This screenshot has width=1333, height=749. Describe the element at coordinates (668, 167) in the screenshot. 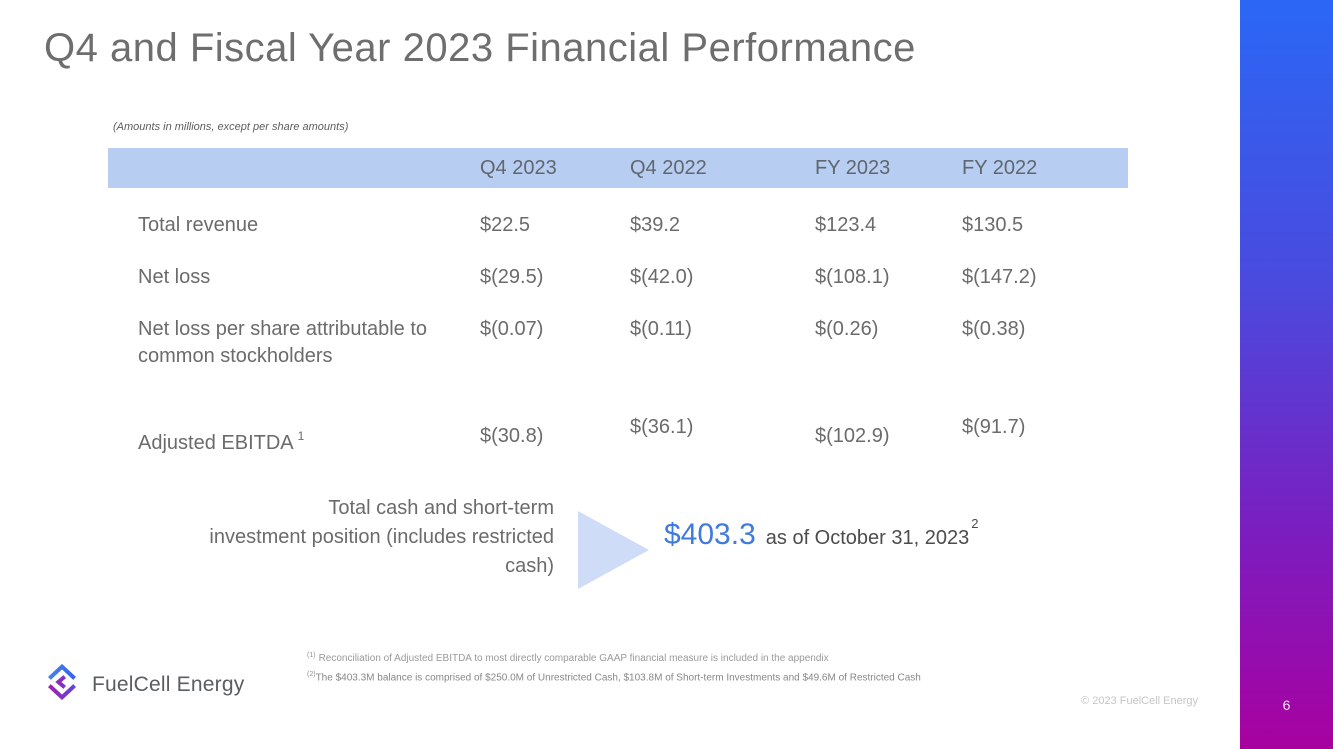

I see `column-header-q4-2022: Q4 2022` at that location.